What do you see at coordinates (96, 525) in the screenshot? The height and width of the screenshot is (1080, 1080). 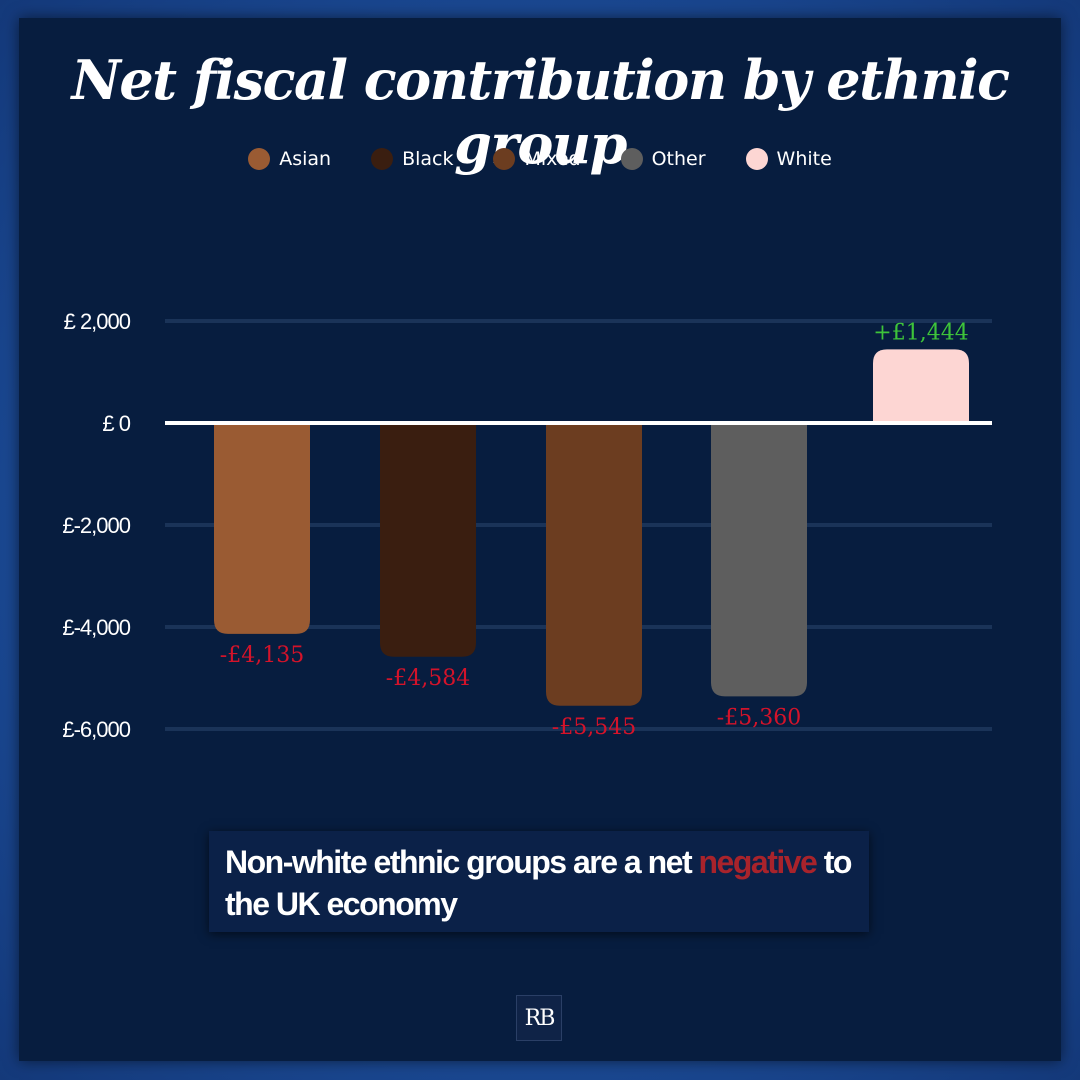 I see `y-tick-label: £-2,000` at bounding box center [96, 525].